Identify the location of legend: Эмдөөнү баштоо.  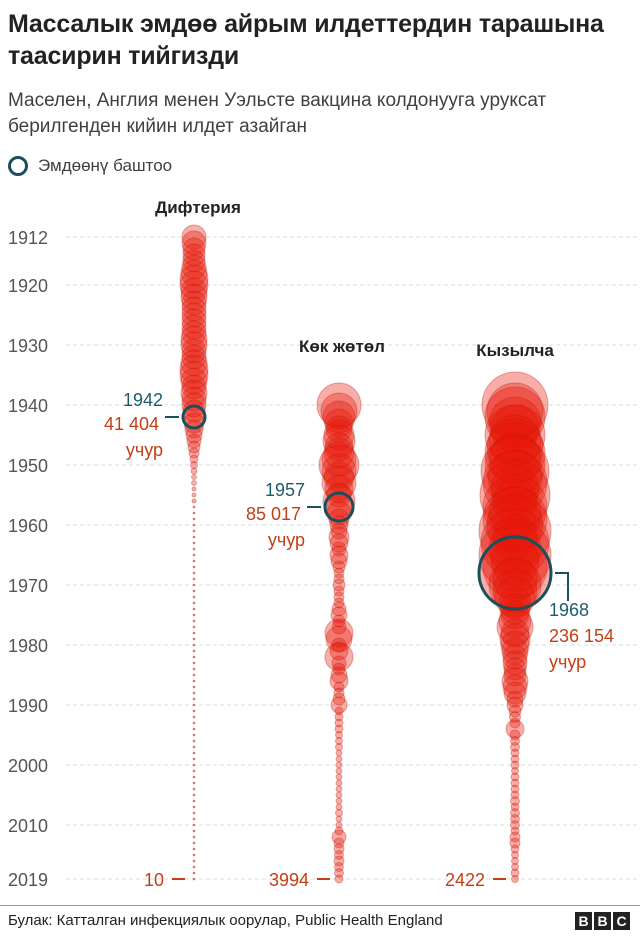
(90, 166).